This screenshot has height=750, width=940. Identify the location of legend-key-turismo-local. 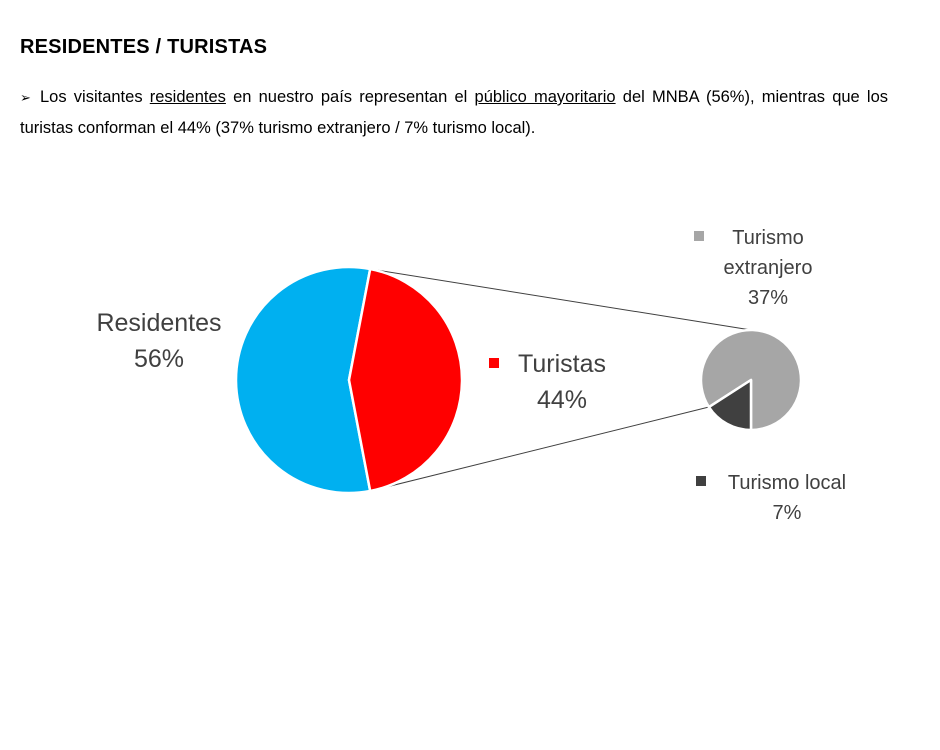
(701, 481).